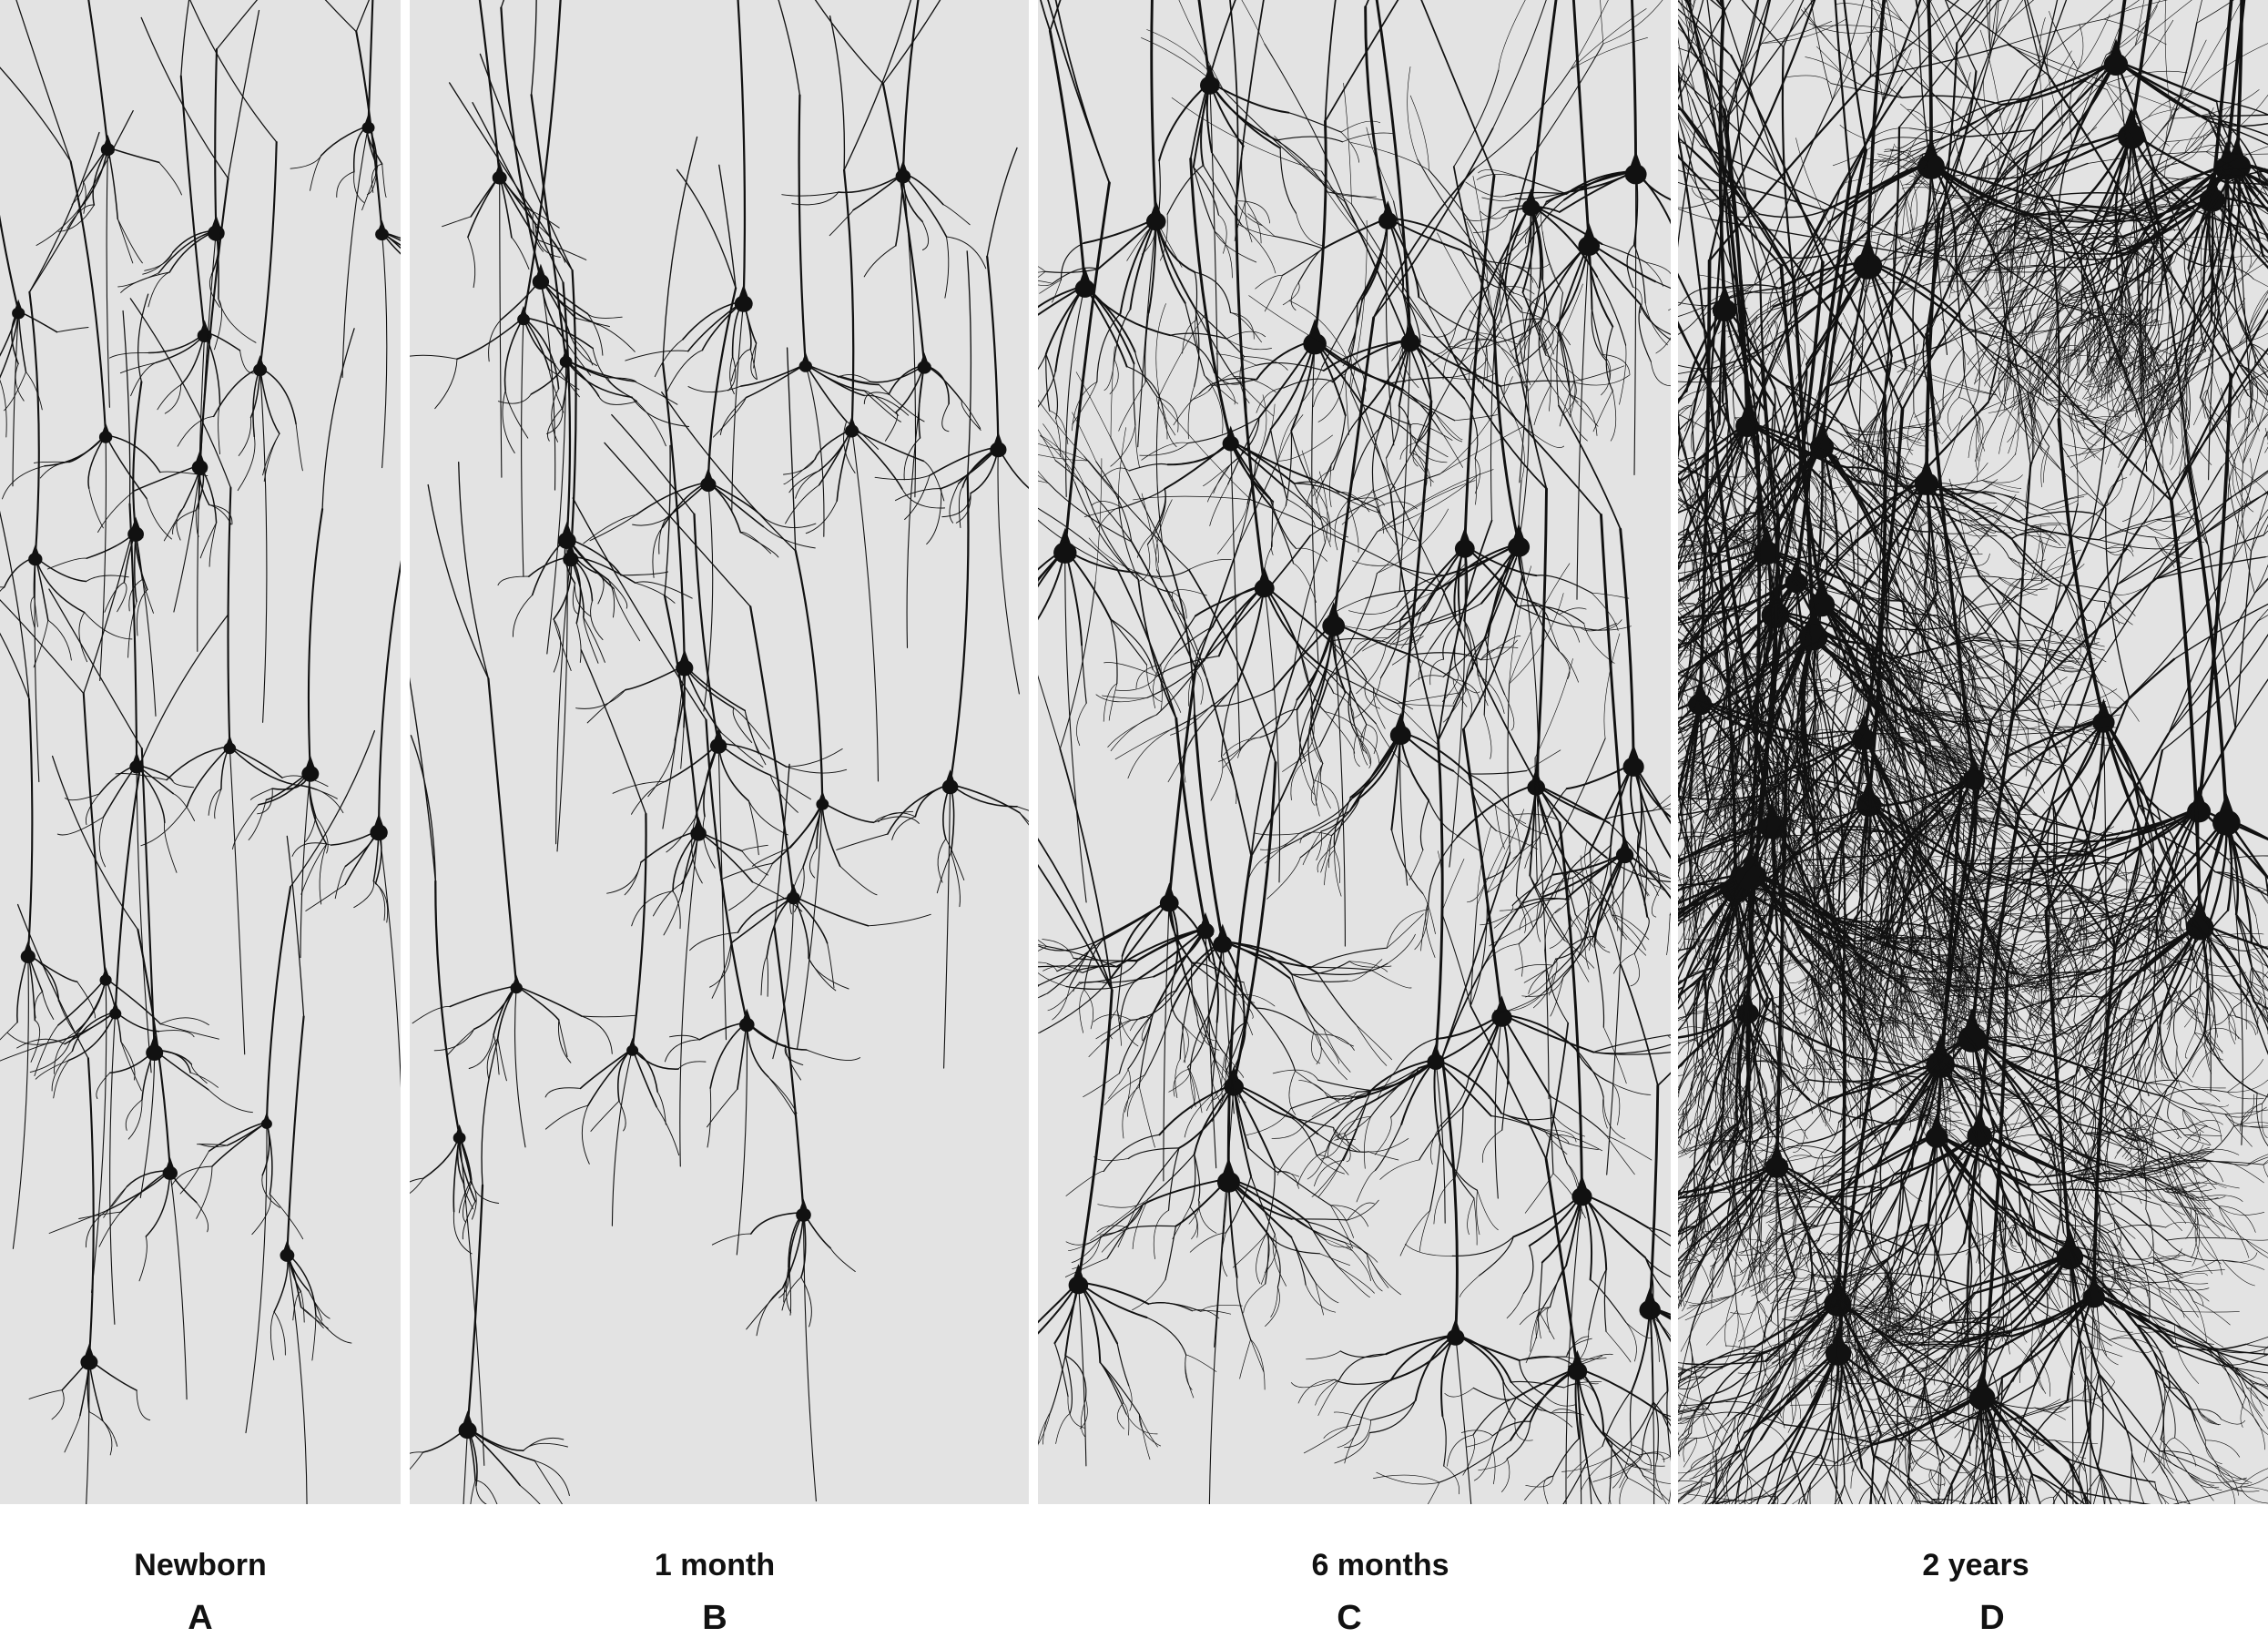 This screenshot has height=1638, width=2268. I want to click on age-label-newborn: Newborn, so click(200, 1566).